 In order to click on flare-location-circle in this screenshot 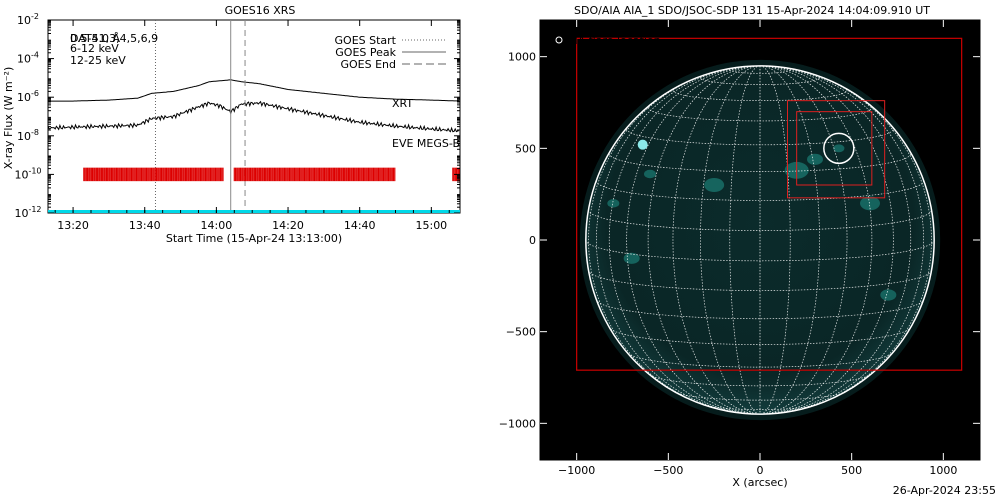, I will do `click(839, 148)`.